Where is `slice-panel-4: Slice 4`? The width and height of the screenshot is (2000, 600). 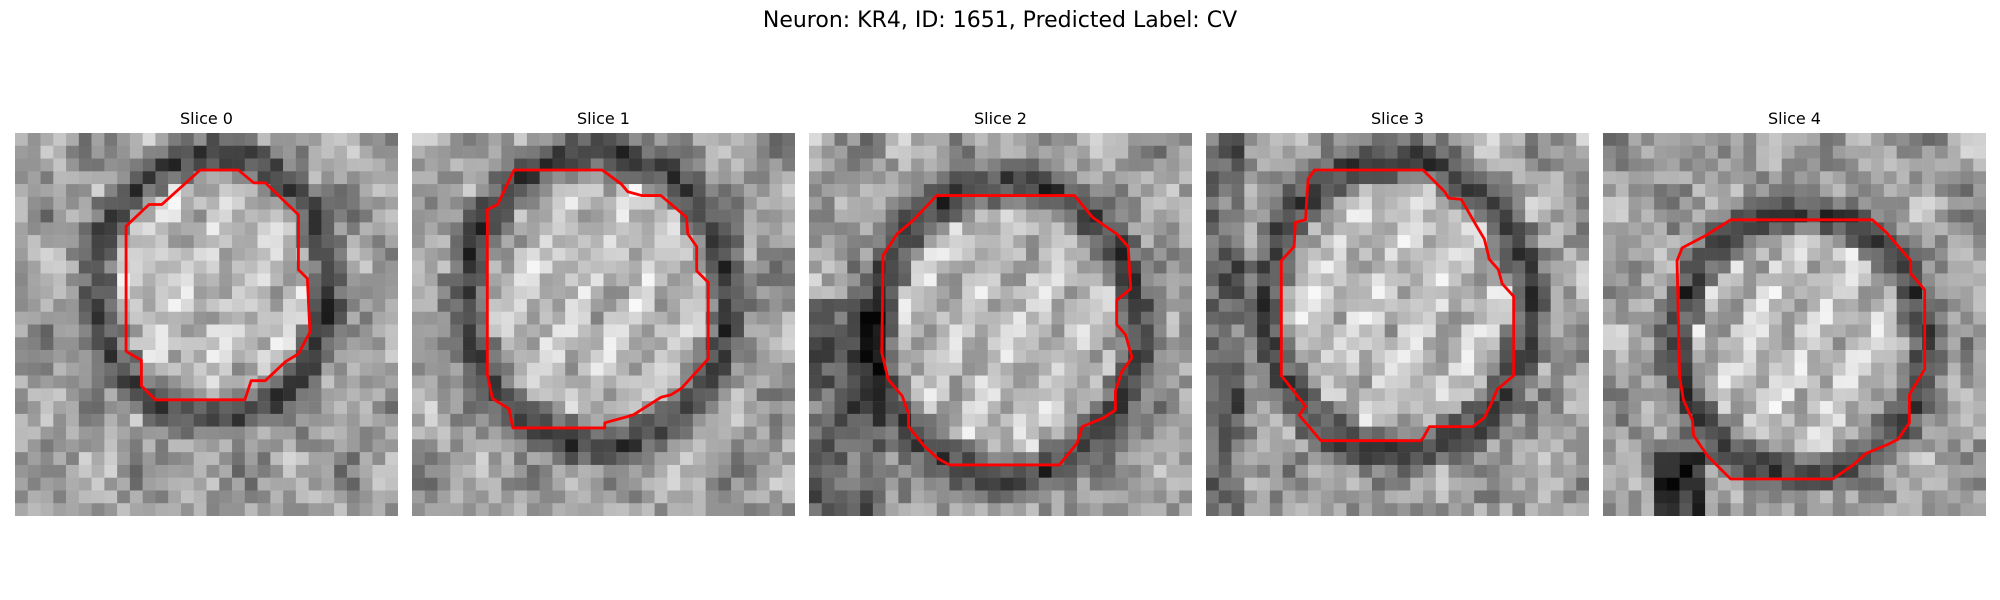
slice-panel-4: Slice 4 is located at coordinates (1794, 313).